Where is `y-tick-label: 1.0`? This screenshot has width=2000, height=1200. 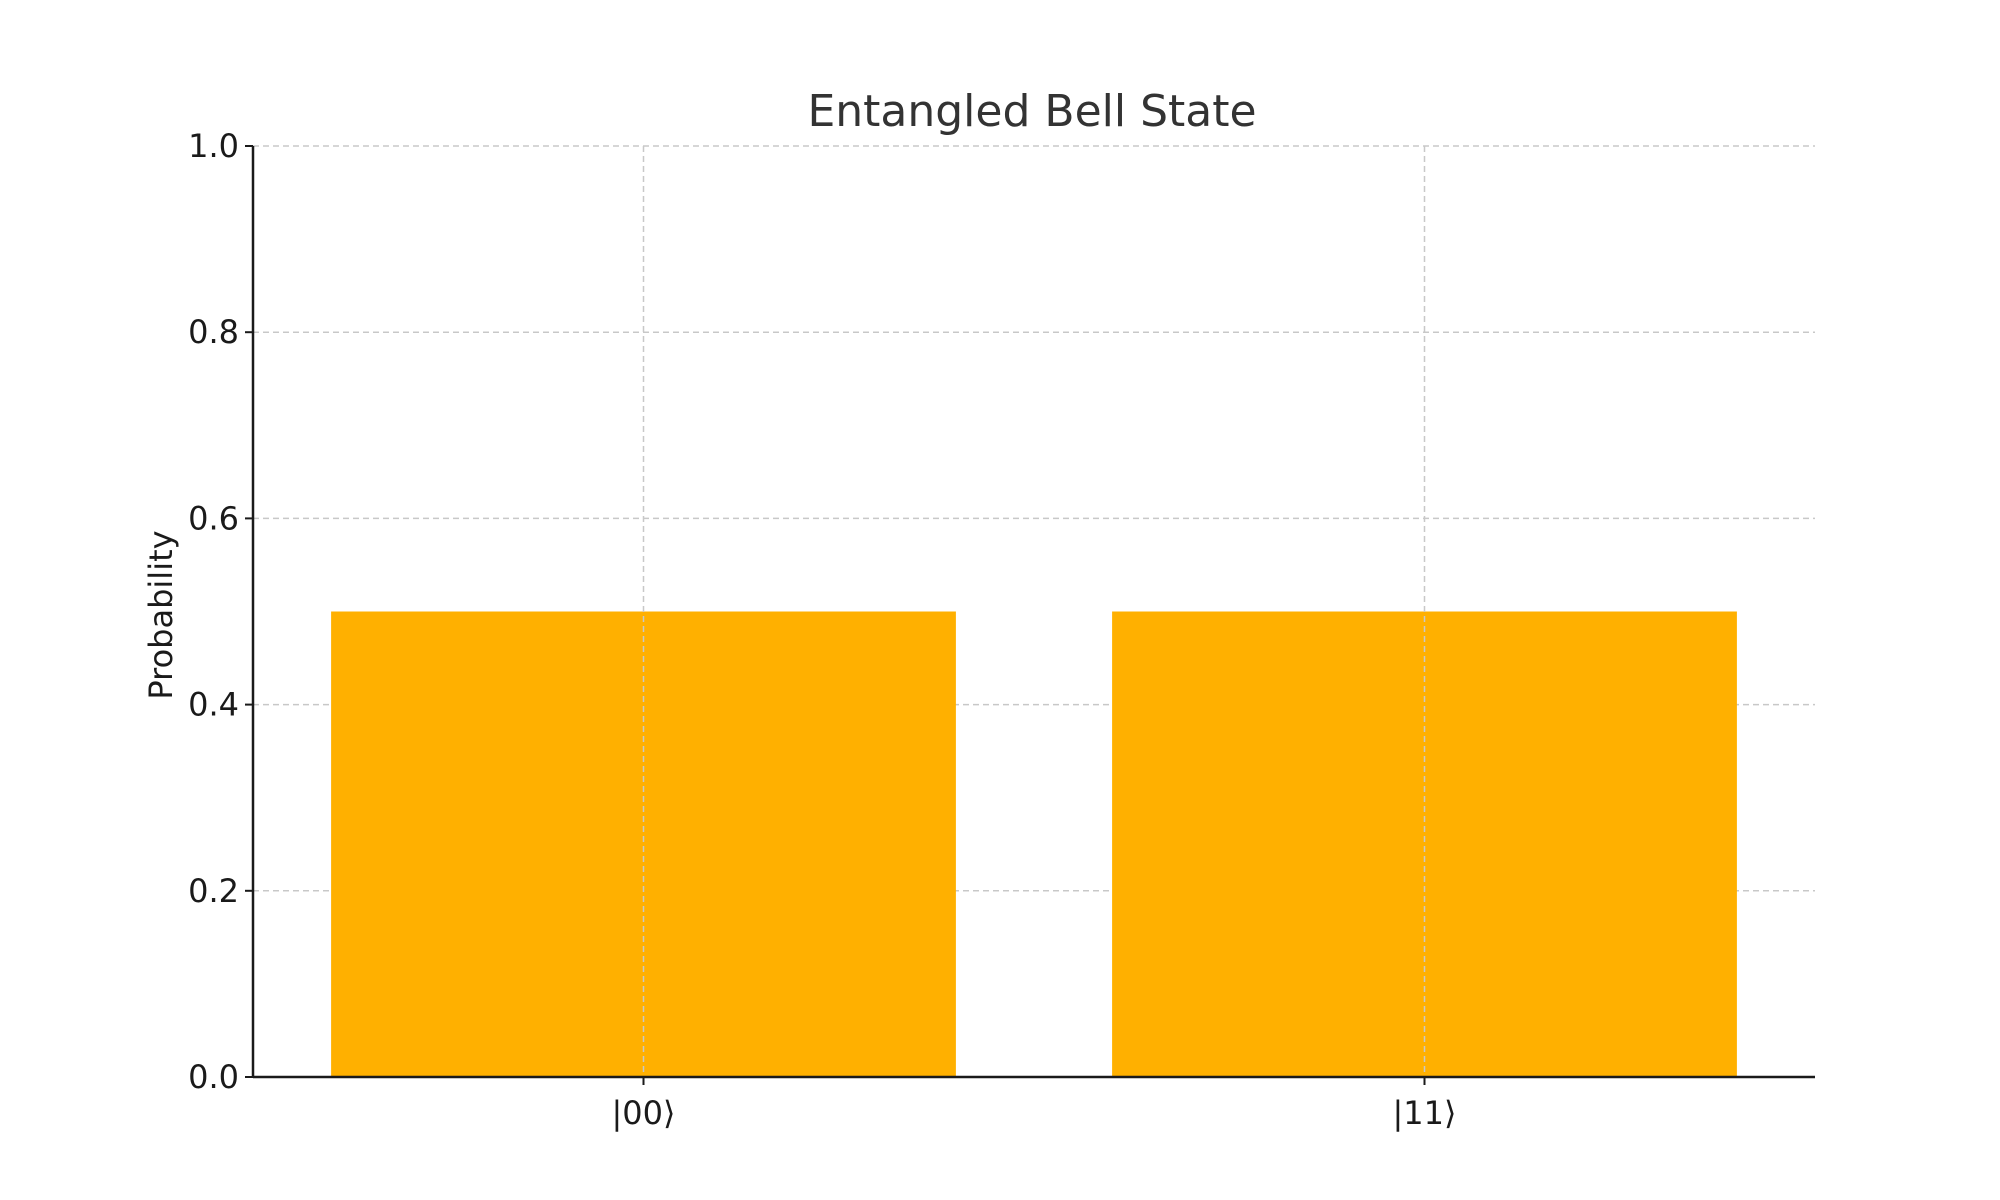
y-tick-label: 1.0 is located at coordinates (213, 146).